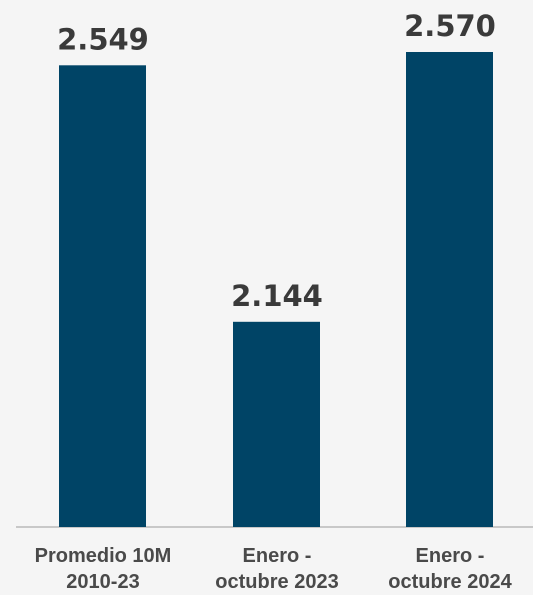  What do you see at coordinates (450, 556) in the screenshot?
I see `category-label-2-line-0: Enero -` at bounding box center [450, 556].